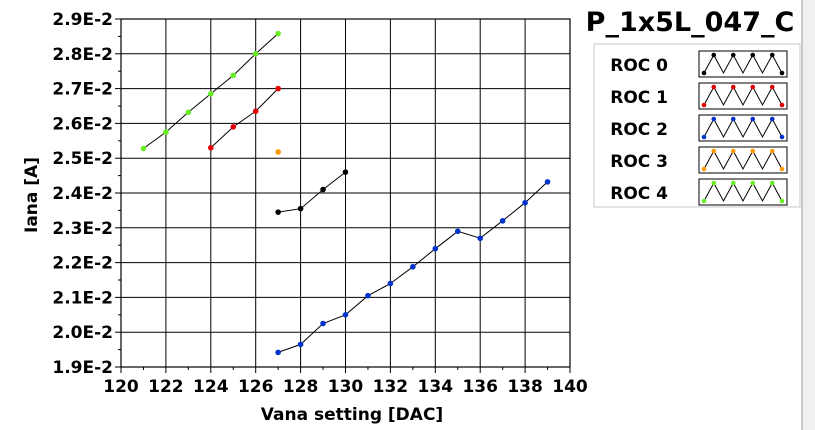 The image size is (815, 430). What do you see at coordinates (82, 333) in the screenshot?
I see `y-tick-label: 2.0E-2` at bounding box center [82, 333].